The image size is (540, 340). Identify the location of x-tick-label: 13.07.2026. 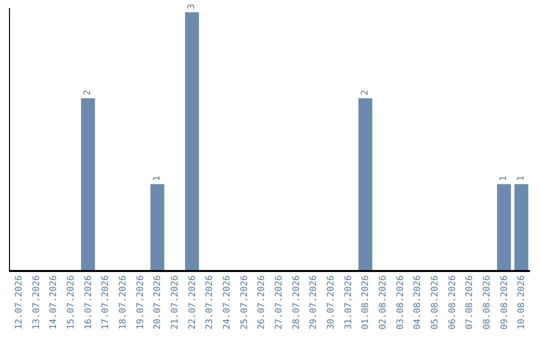
(37, 302).